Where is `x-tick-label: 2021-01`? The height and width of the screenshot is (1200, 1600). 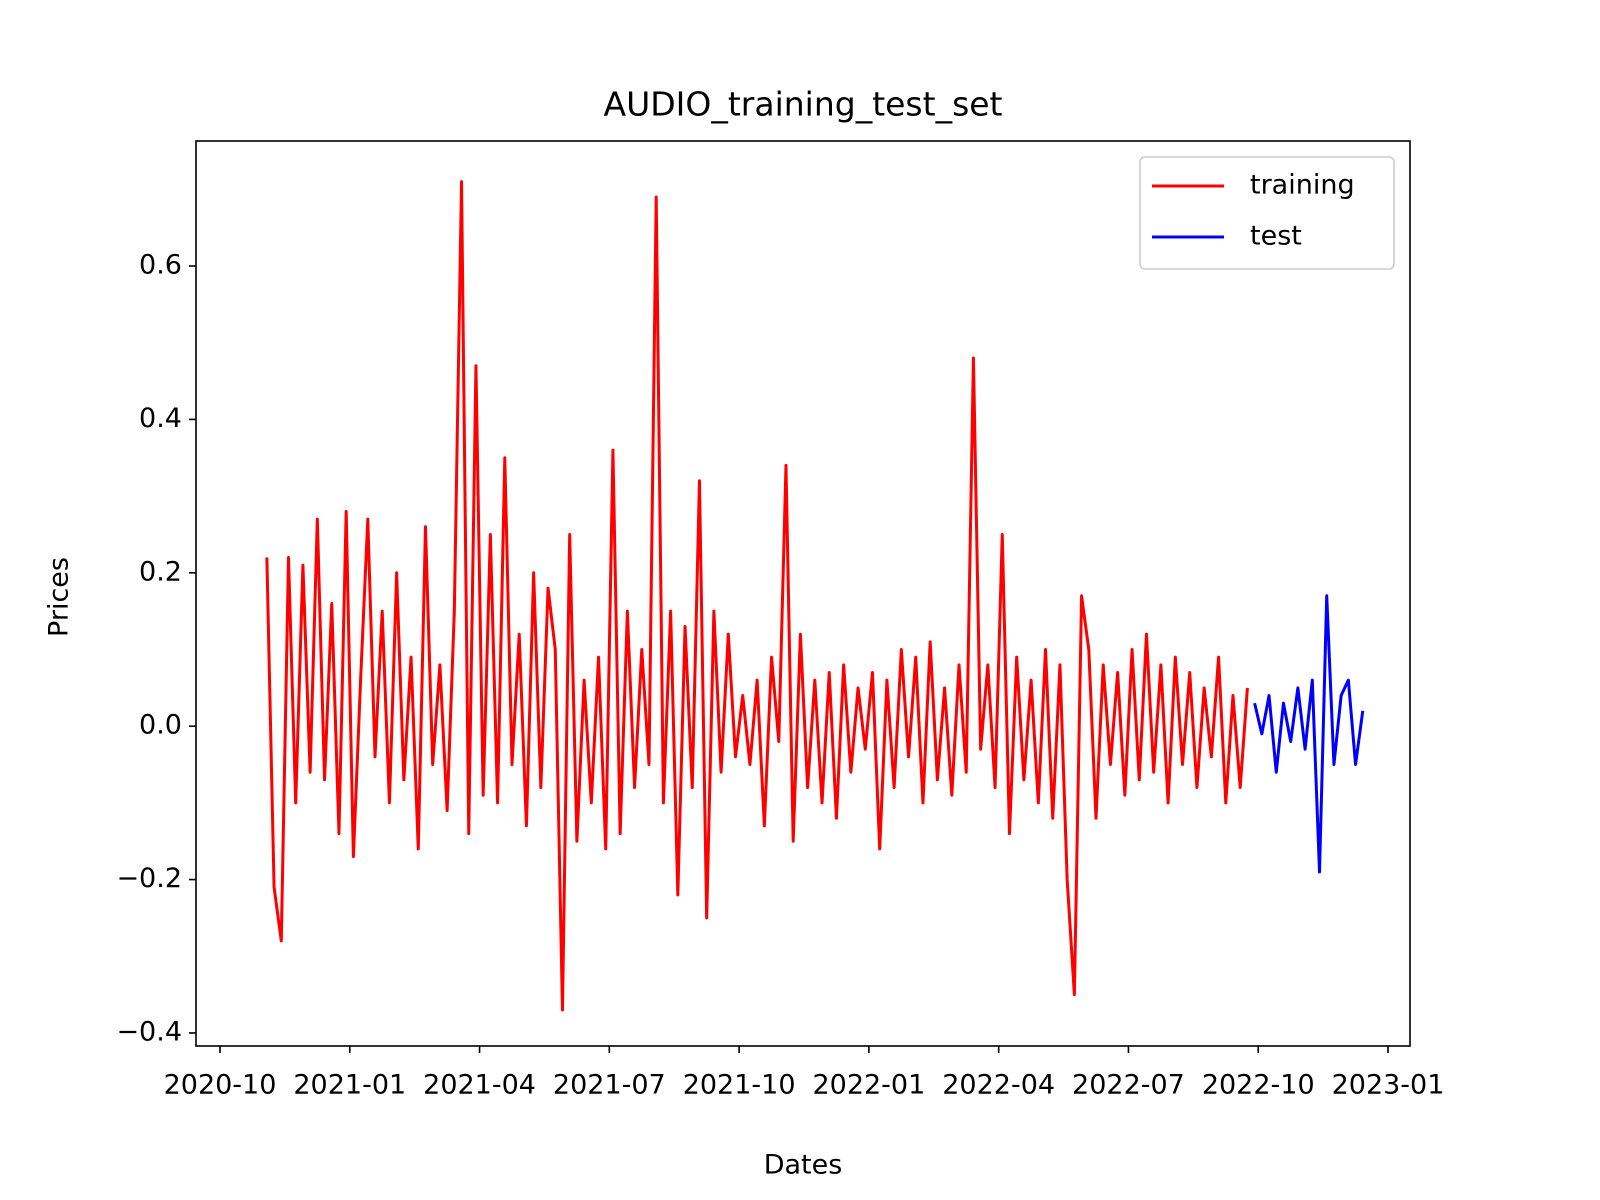 x-tick-label: 2021-01 is located at coordinates (349, 1085).